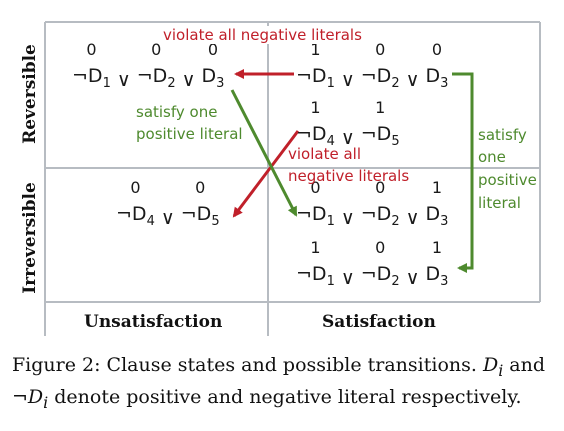  I want to click on row-label-reversible: Reversible, so click(30, 94).